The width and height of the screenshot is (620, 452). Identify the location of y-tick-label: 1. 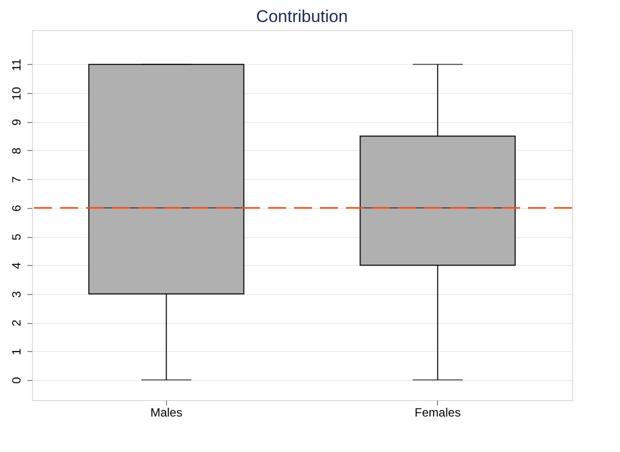
(17, 352).